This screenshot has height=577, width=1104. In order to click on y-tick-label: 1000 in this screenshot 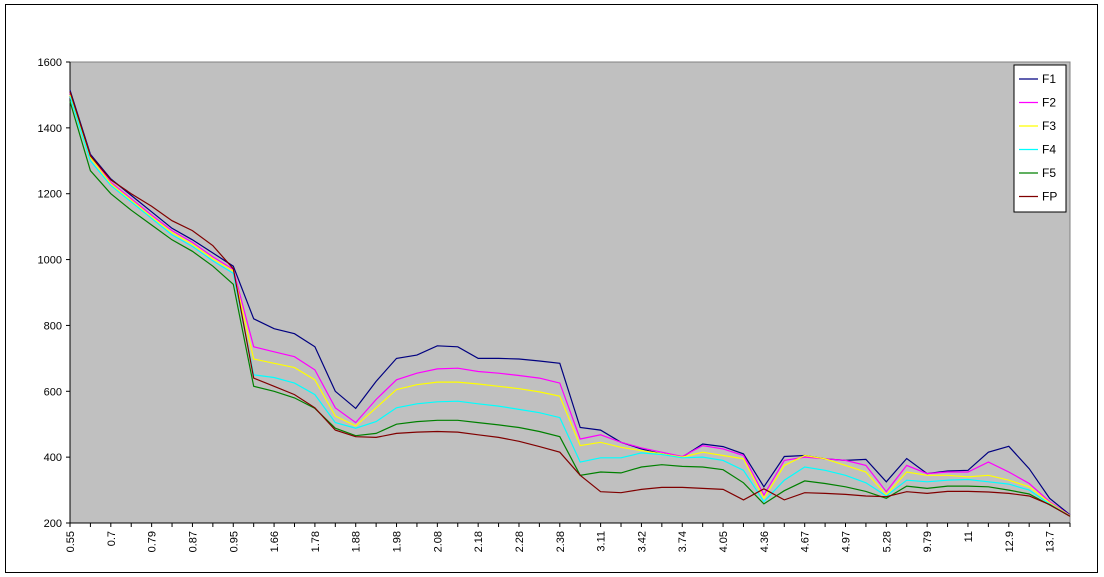, I will do `click(50, 261)`.